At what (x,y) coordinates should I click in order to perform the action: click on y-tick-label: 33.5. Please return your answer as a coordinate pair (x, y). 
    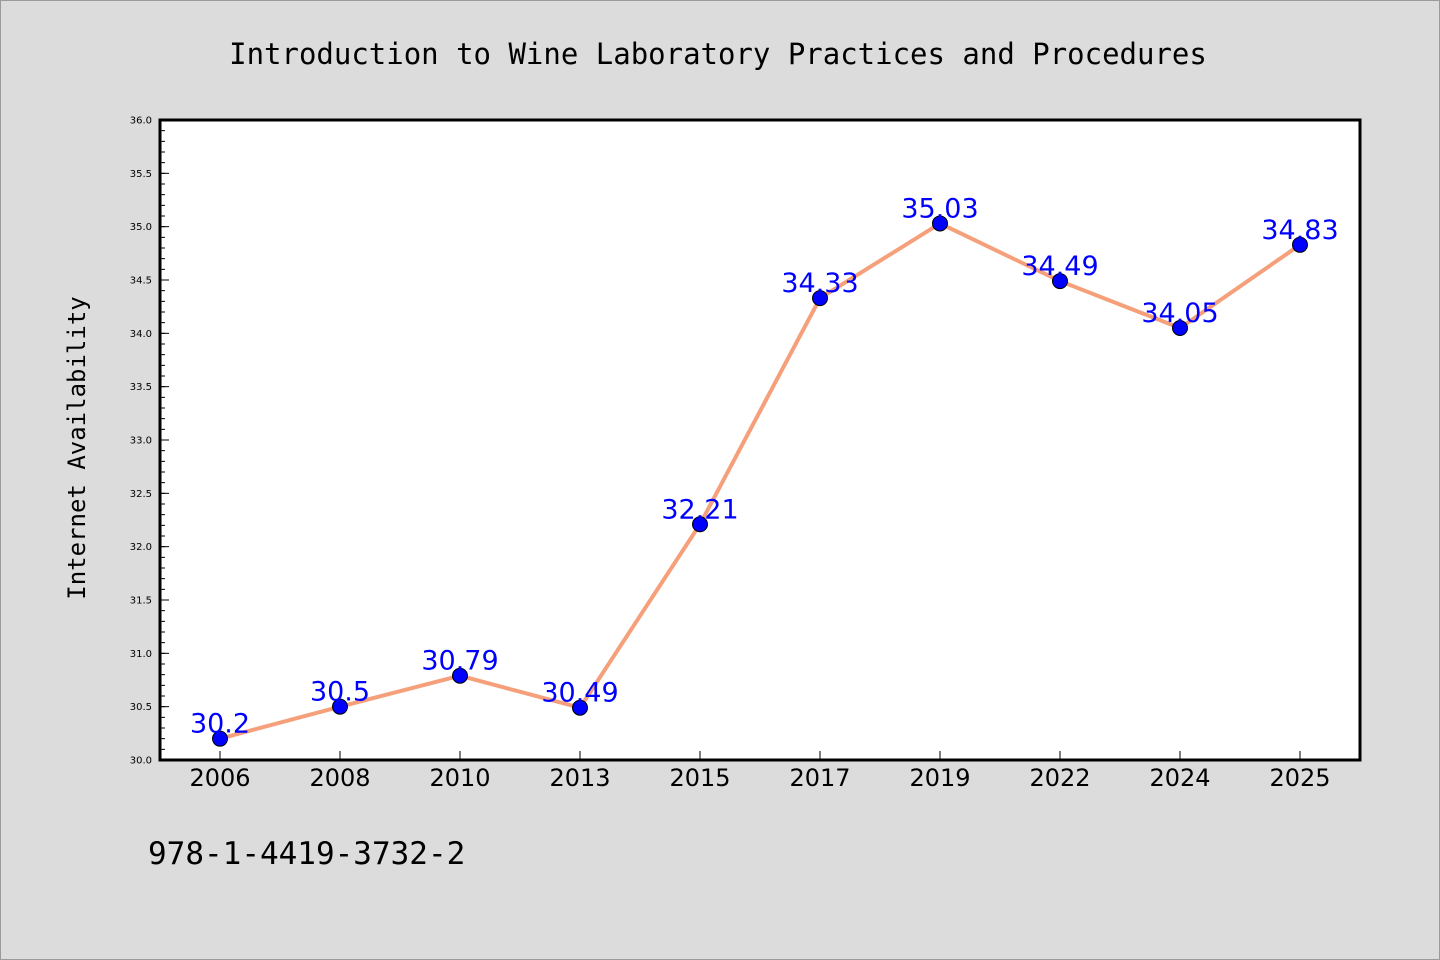
    Looking at the image, I should click on (141, 387).